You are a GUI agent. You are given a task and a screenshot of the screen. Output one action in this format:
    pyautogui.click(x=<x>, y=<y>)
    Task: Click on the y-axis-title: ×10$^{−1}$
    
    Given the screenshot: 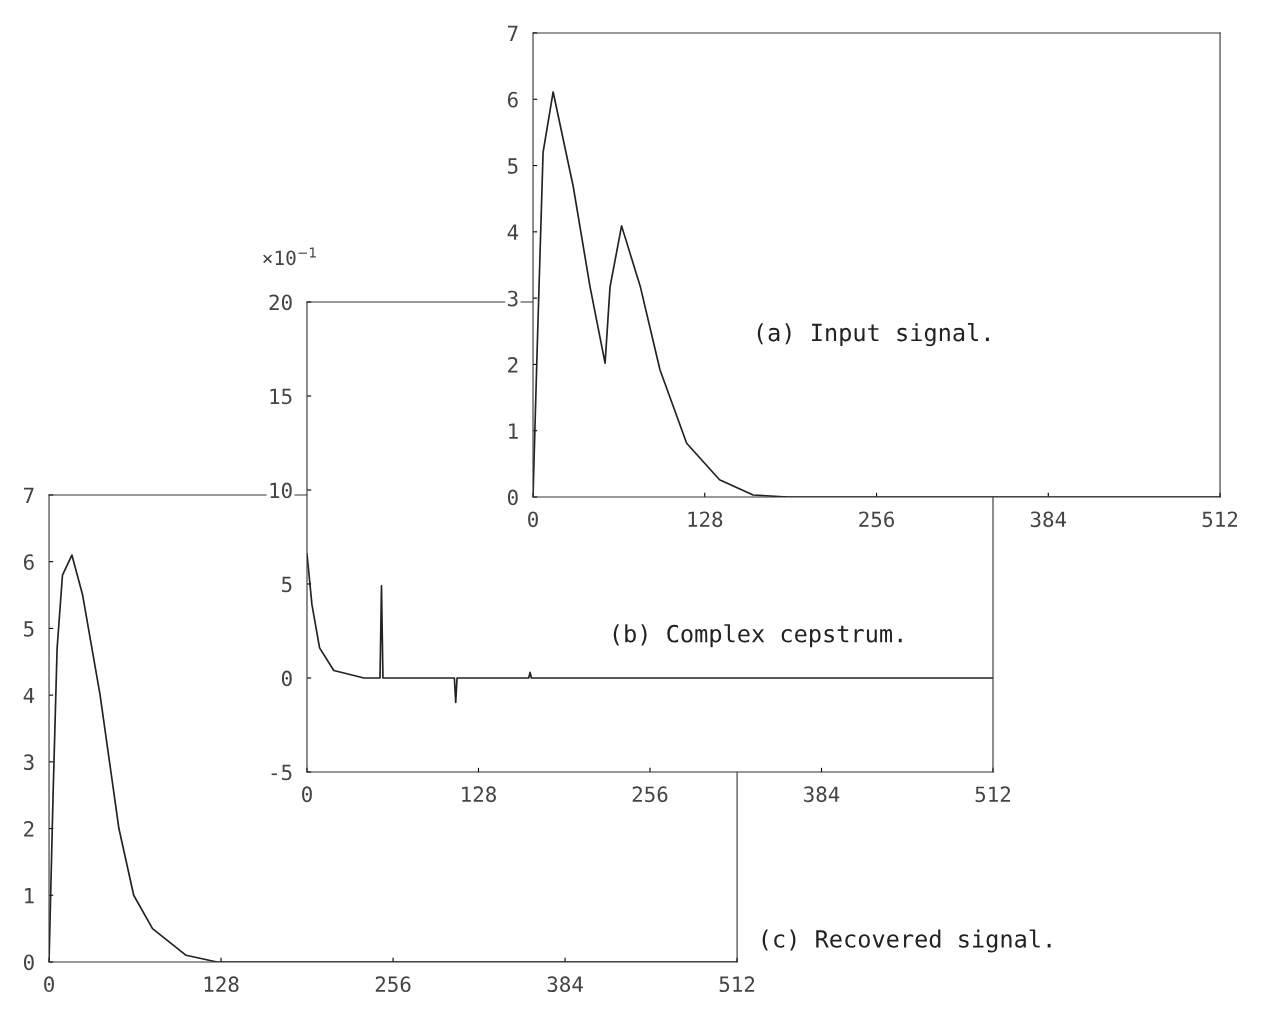 What is the action you would take?
    pyautogui.click(x=289, y=256)
    